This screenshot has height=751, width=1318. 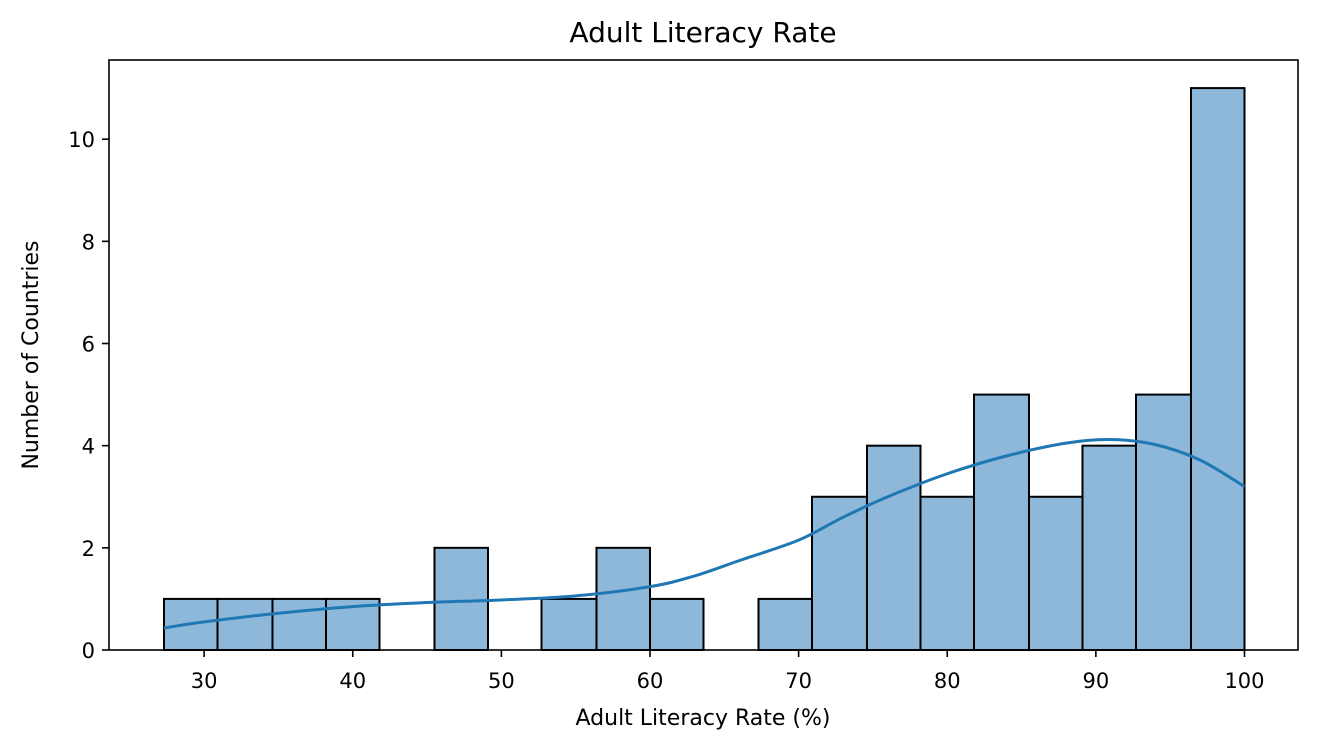 What do you see at coordinates (88, 345) in the screenshot?
I see `y-tick-label: 6` at bounding box center [88, 345].